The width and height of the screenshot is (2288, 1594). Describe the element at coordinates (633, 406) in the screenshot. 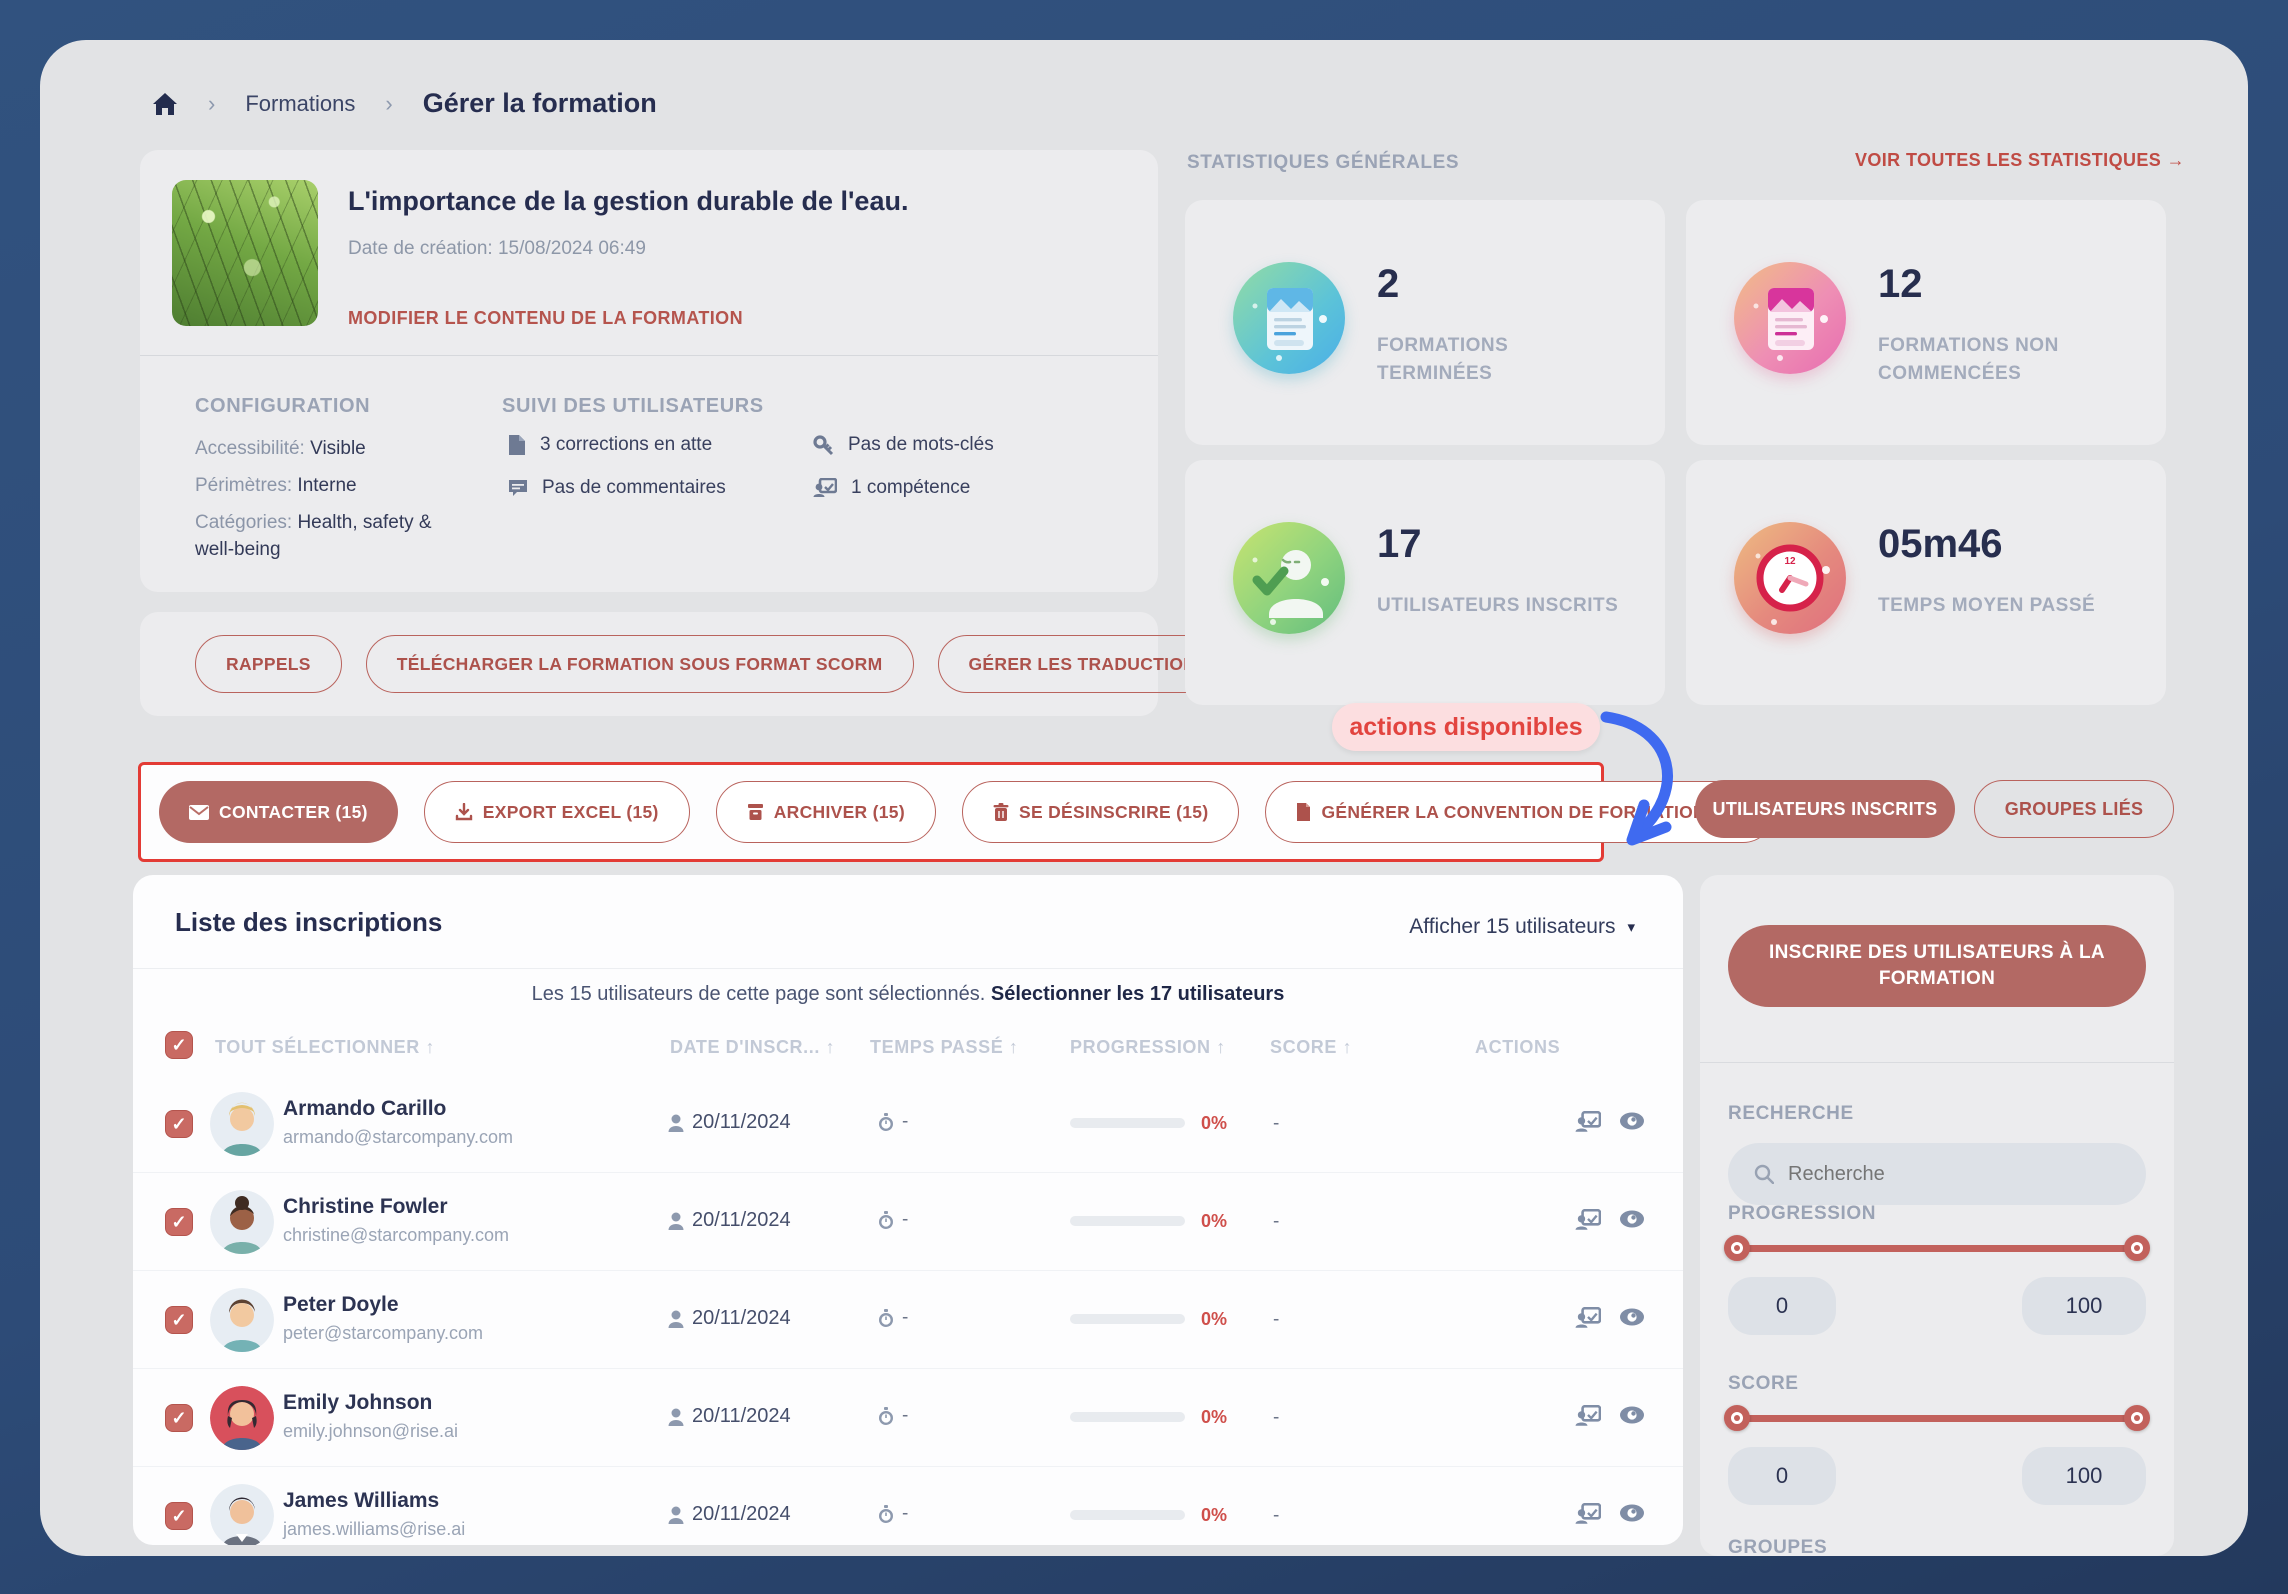

I see `suivi-heading: SUIVI DES UTILISATEURS` at that location.